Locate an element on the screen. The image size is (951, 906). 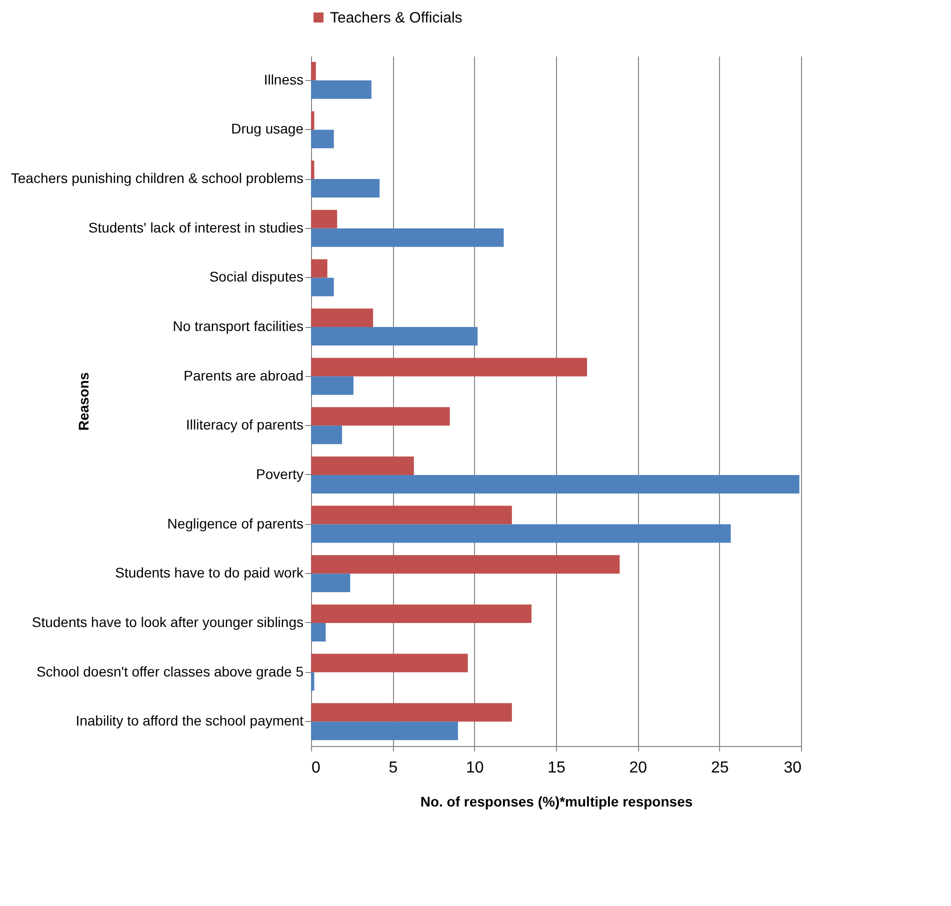
y-tick-label: Teachers punishing children & school problems is located at coordinates (157, 178).